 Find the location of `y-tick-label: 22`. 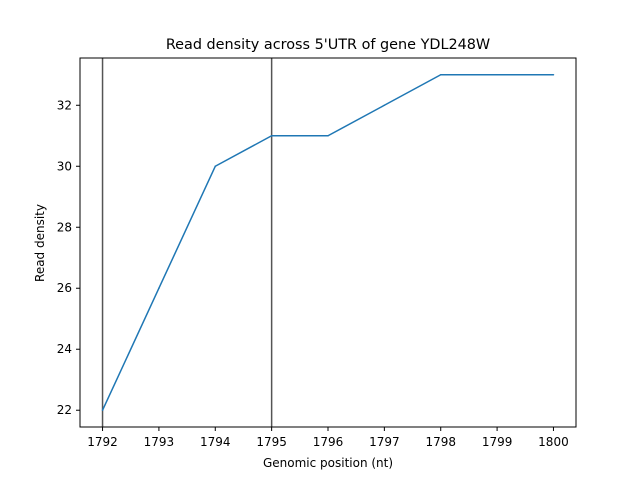

y-tick-label: 22 is located at coordinates (64, 410).